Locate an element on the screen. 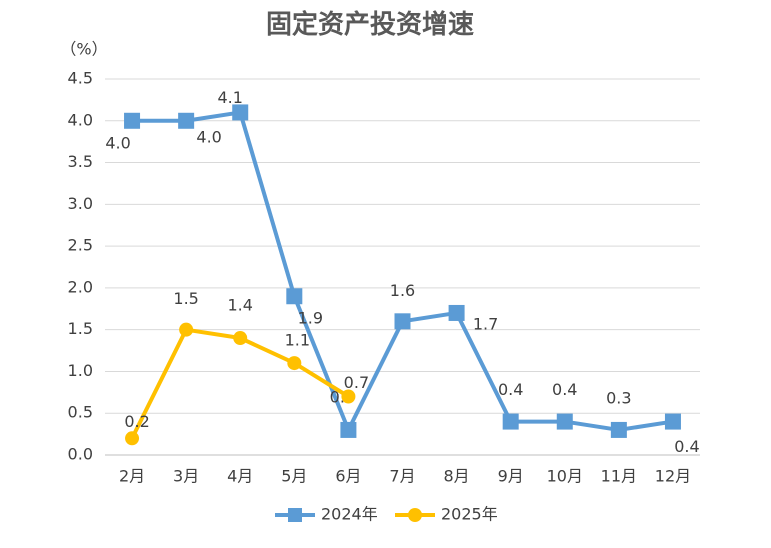 The image size is (771, 548). y-tick-label: 1.0 is located at coordinates (80, 370).